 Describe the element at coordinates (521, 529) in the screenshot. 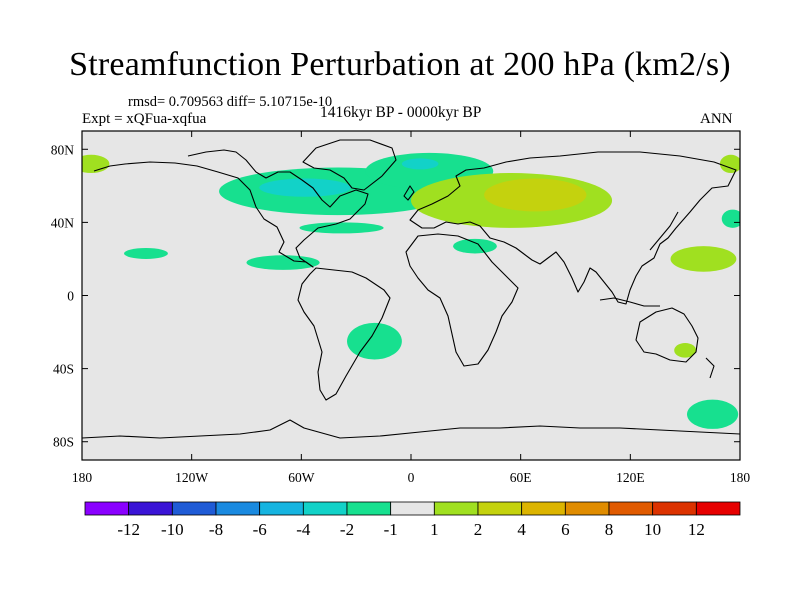

I see `colorbar-label: 4` at that location.